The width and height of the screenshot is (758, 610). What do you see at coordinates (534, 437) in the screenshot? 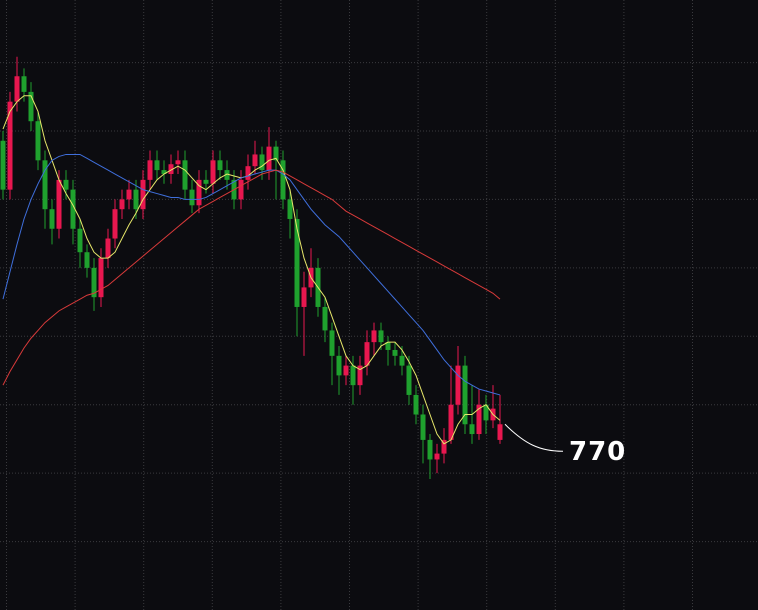
I see `annotation-leader` at bounding box center [534, 437].